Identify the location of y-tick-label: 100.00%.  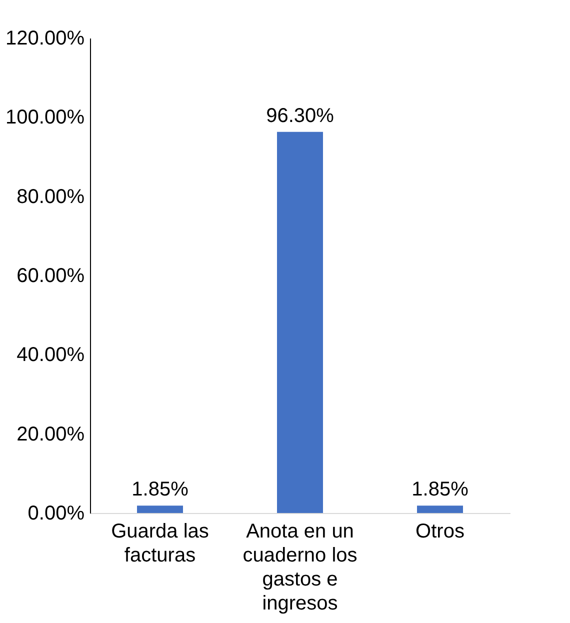
(45, 117).